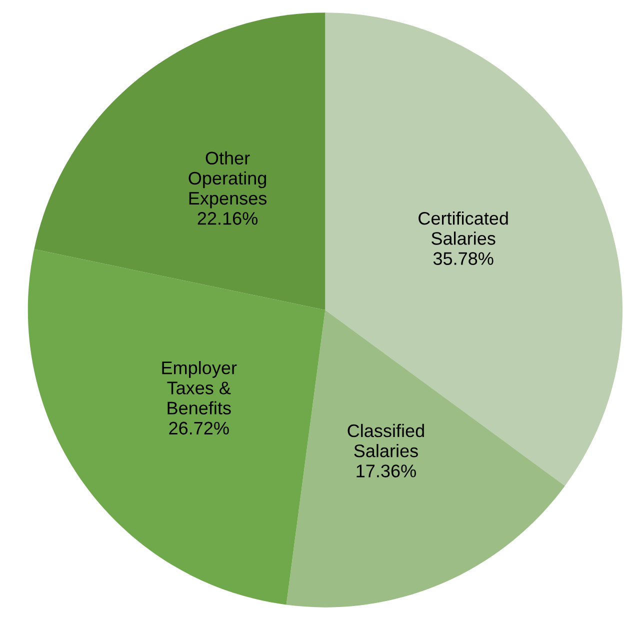  What do you see at coordinates (199, 387) in the screenshot?
I see `slice-label: Employer Taxes & Benefits` at bounding box center [199, 387].